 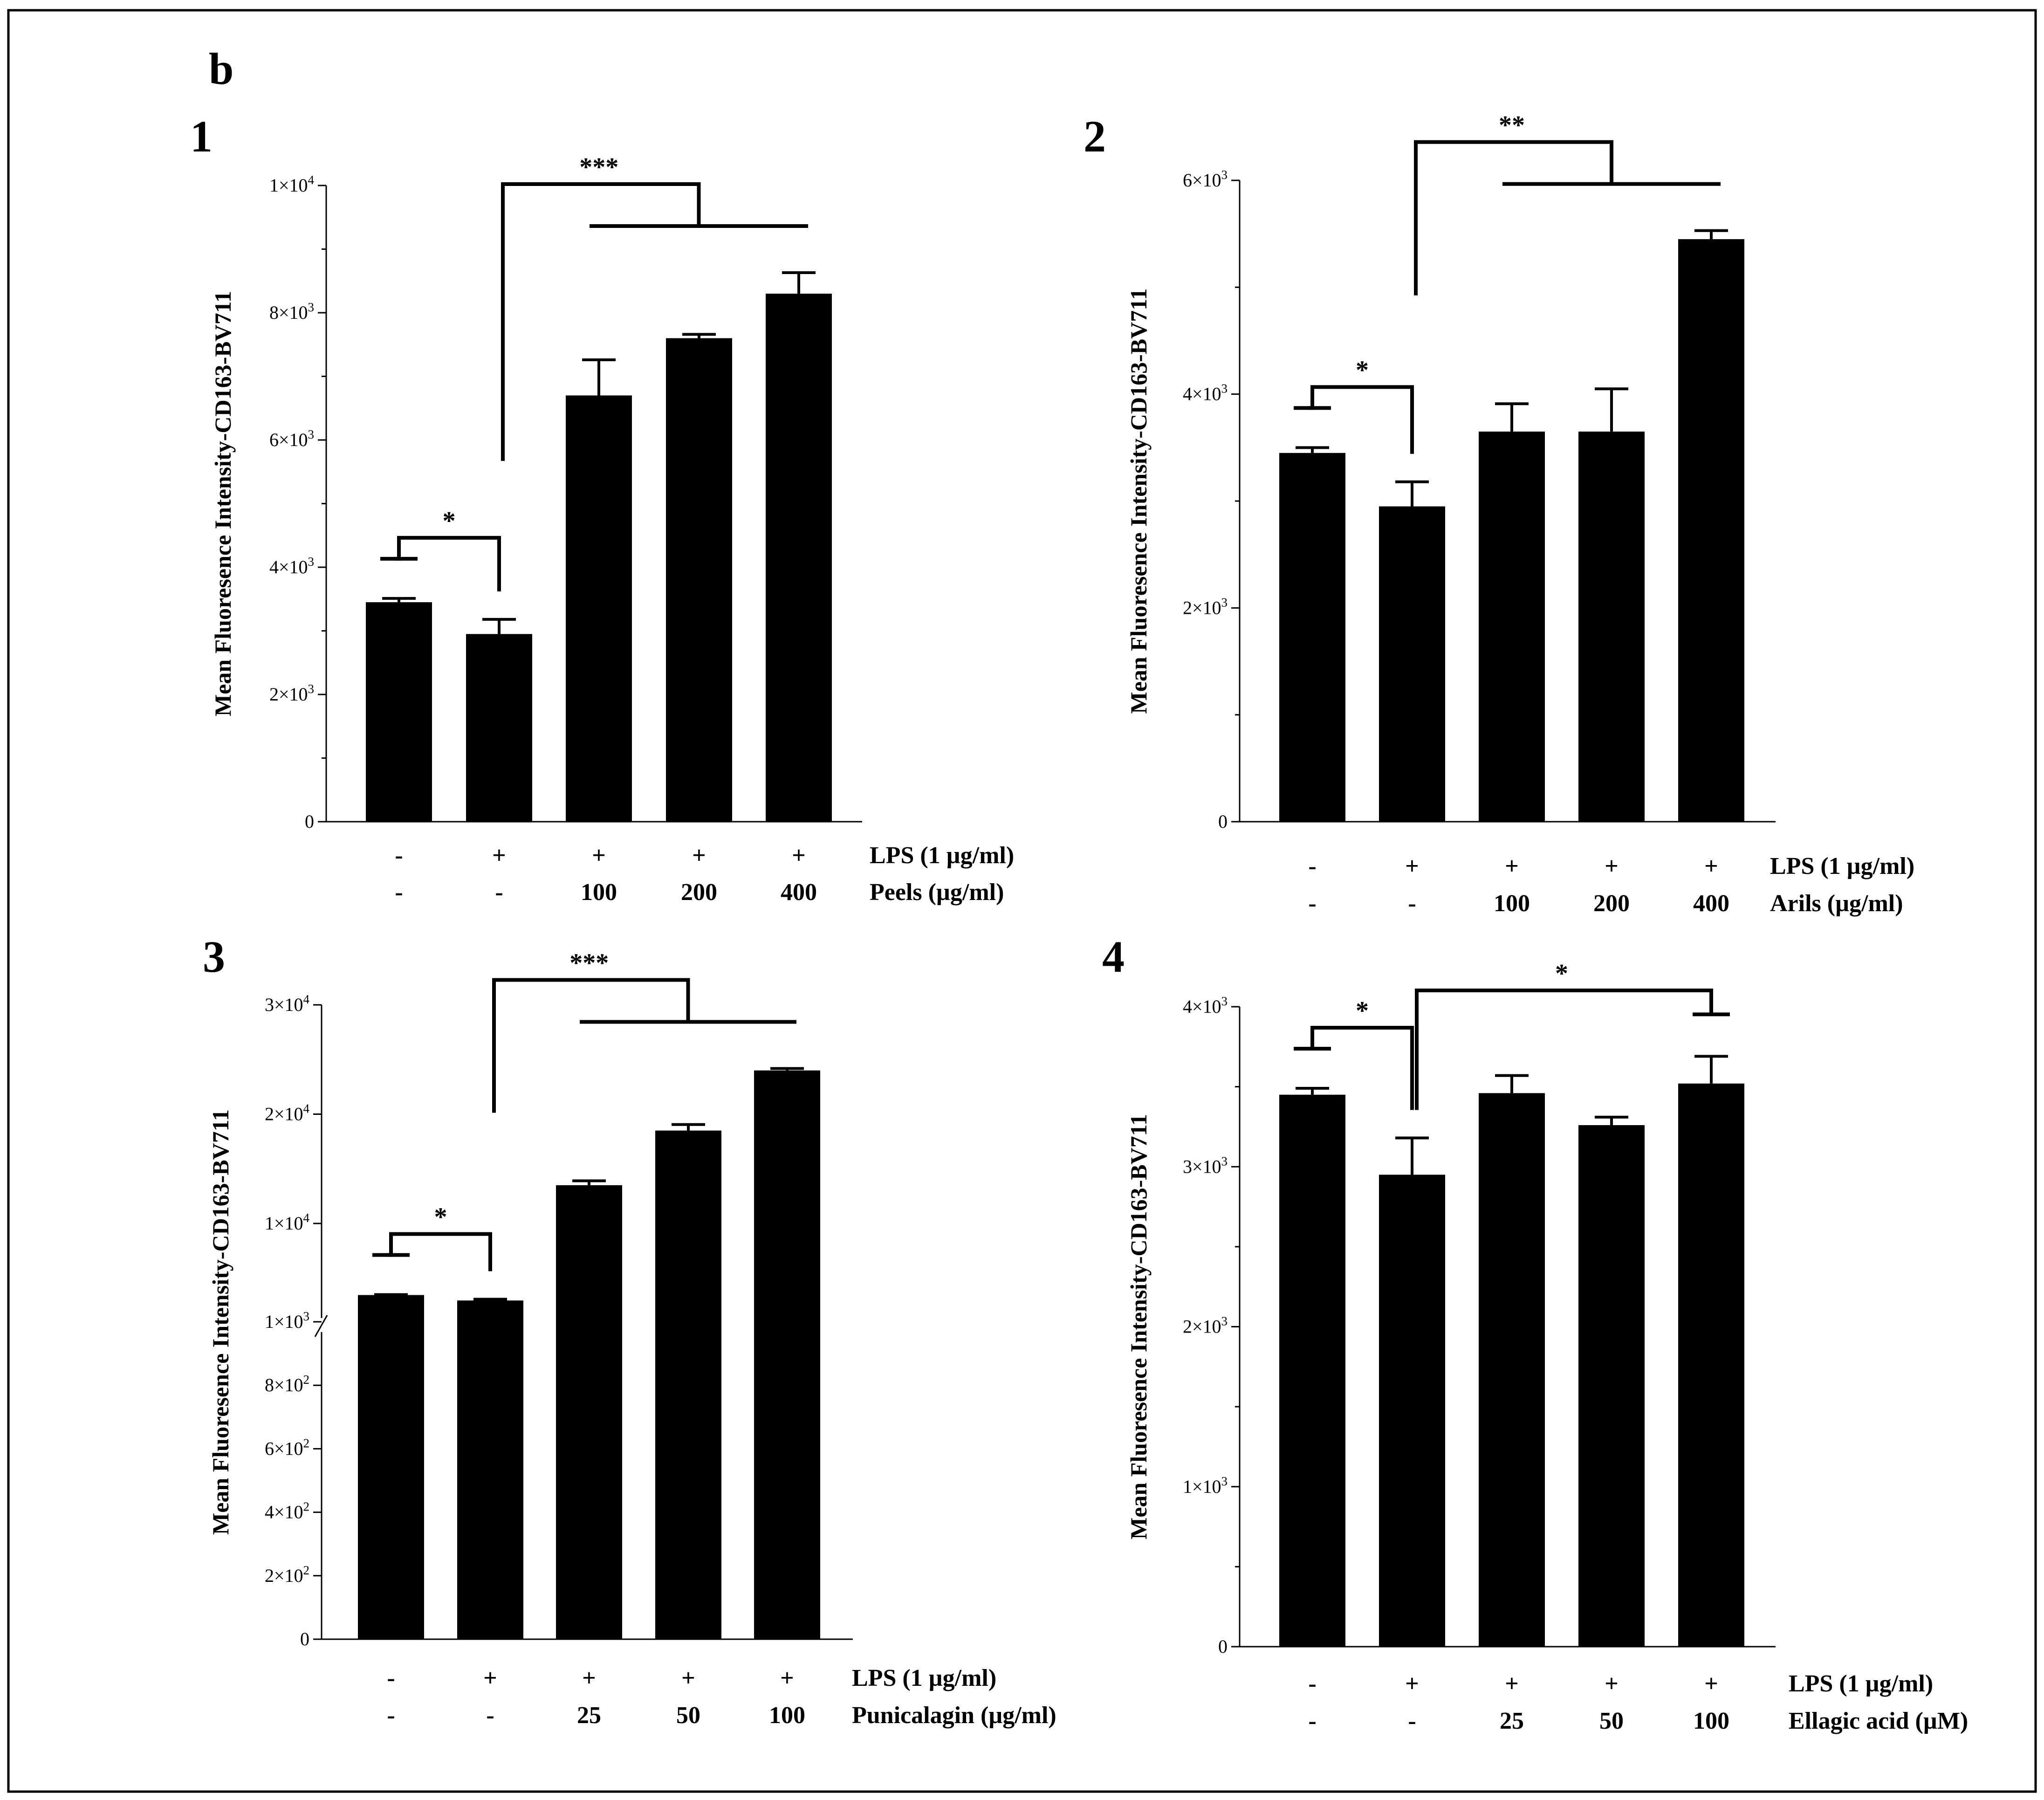 I want to click on y-tick-label: 4×10², so click(x=287, y=1511).